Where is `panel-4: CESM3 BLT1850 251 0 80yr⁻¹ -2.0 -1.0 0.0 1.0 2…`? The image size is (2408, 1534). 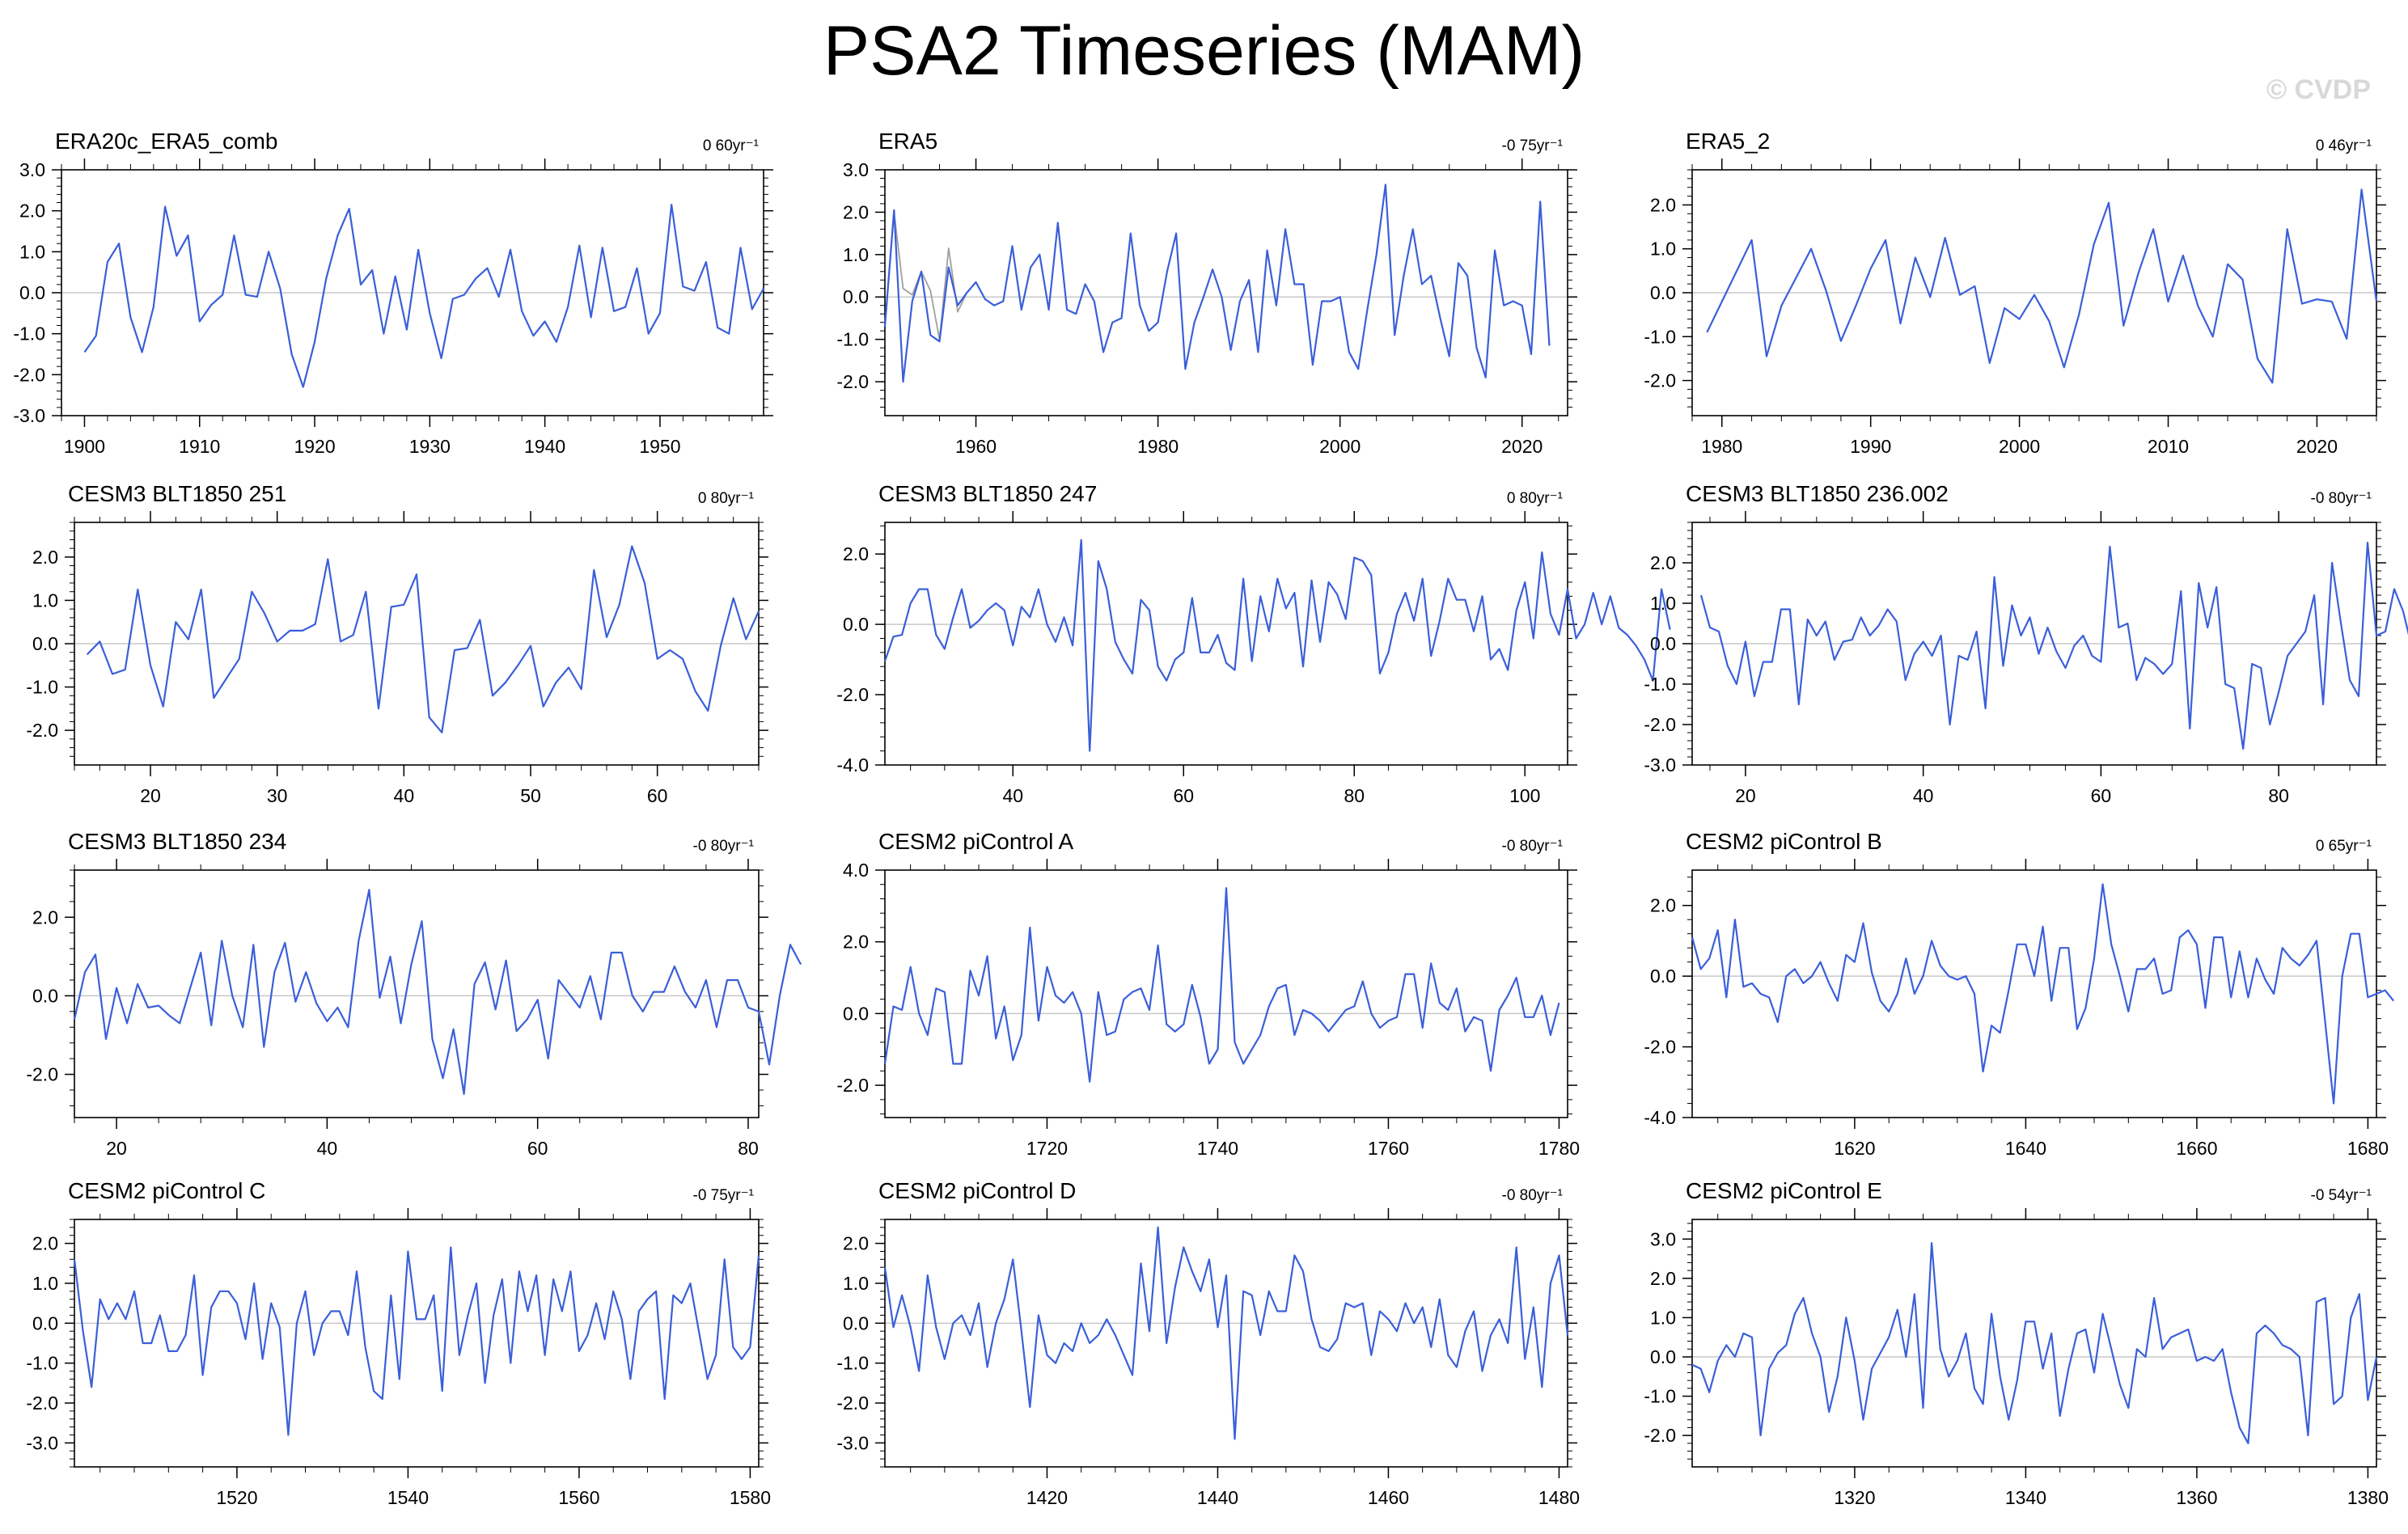 panel-4: CESM3 BLT1850 251 0 80yr⁻¹ -2.0 -1.0 0.0 1.0 2… is located at coordinates (397, 643).